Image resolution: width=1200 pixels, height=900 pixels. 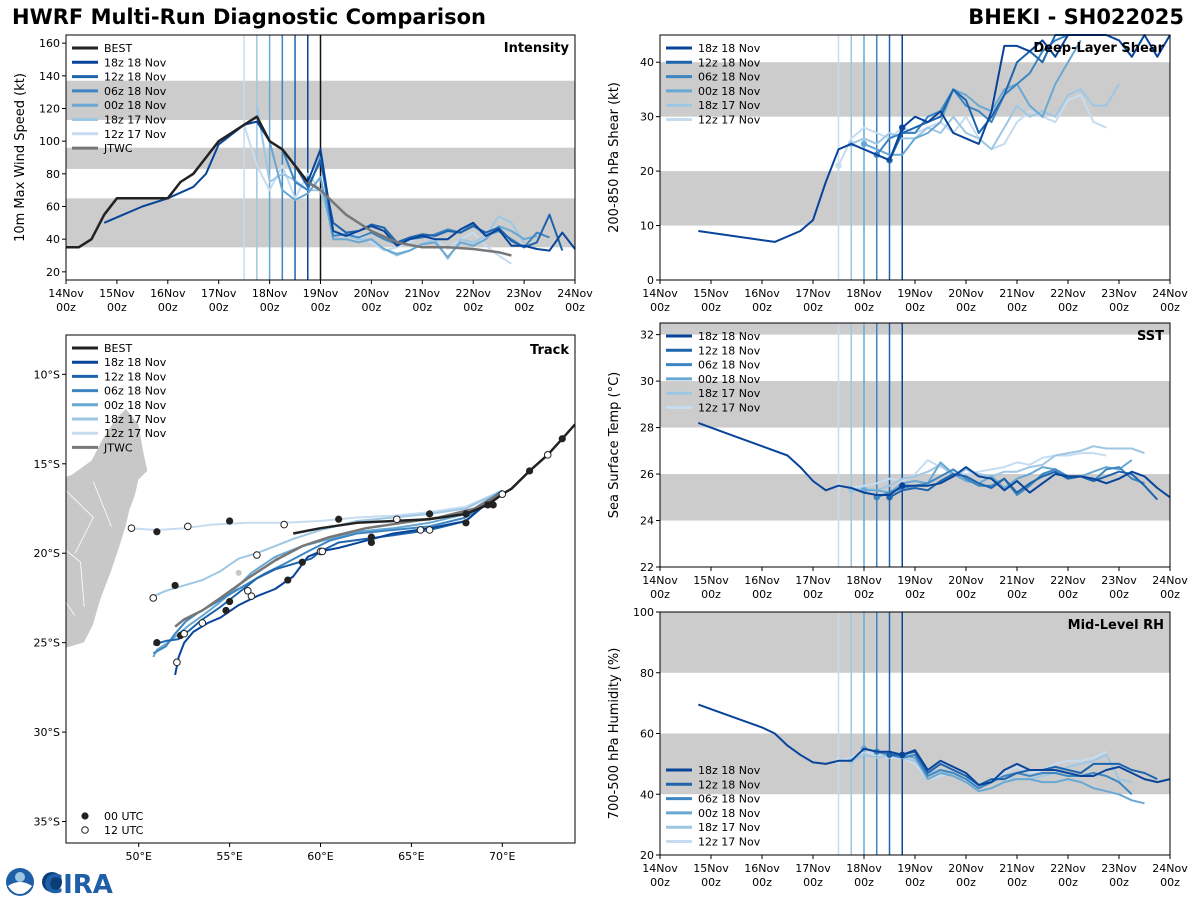 What do you see at coordinates (1017, 868) in the screenshot?
I see `x-tick-label-day: 21Nov` at bounding box center [1017, 868].